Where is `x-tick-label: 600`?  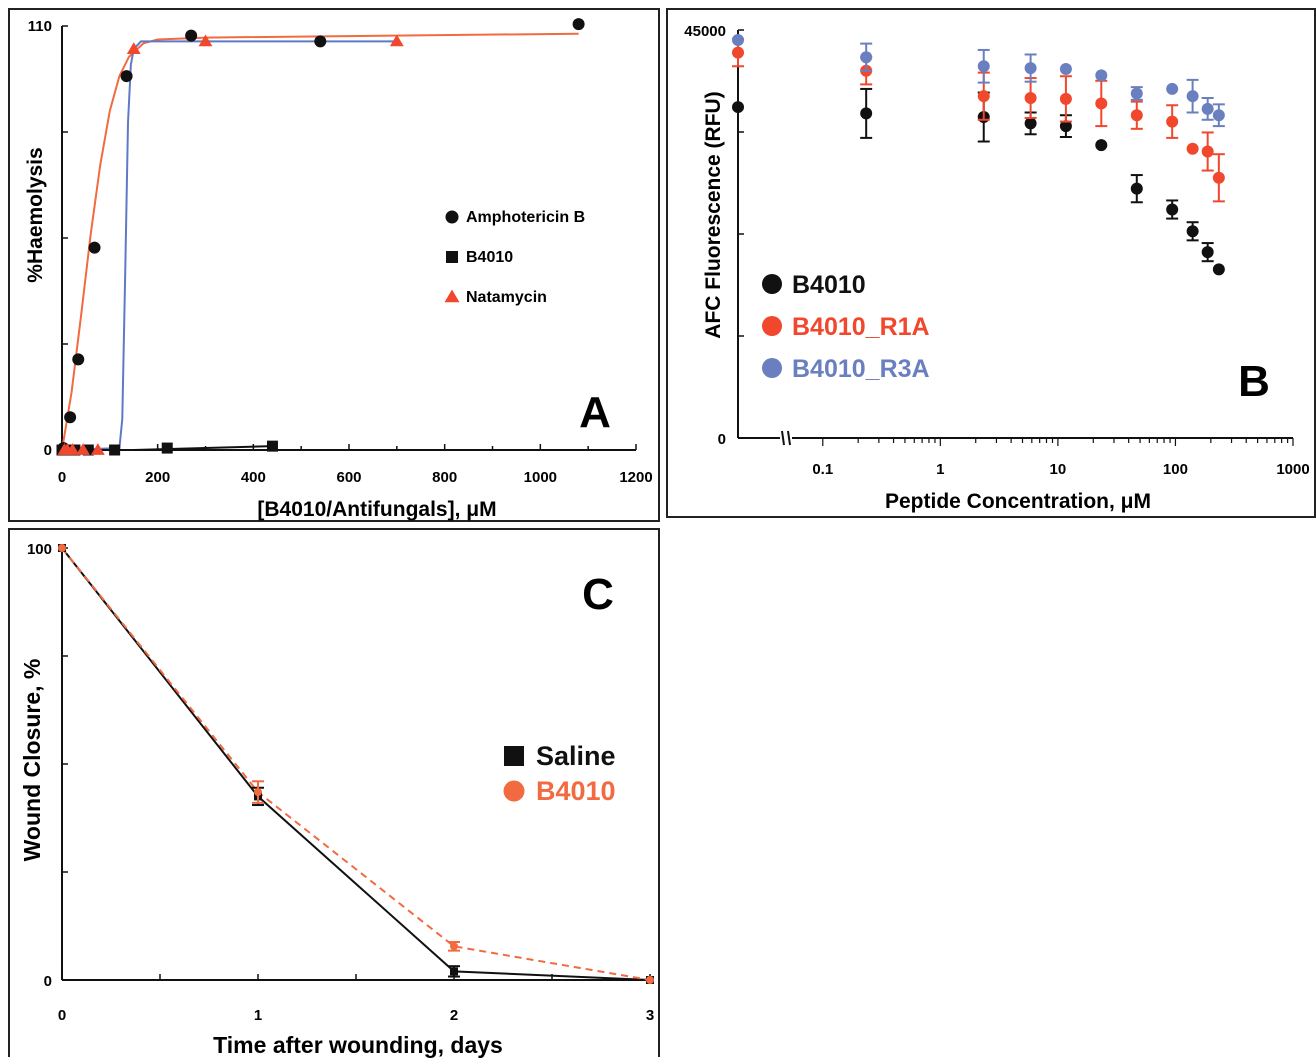 x-tick-label: 600 is located at coordinates (348, 477).